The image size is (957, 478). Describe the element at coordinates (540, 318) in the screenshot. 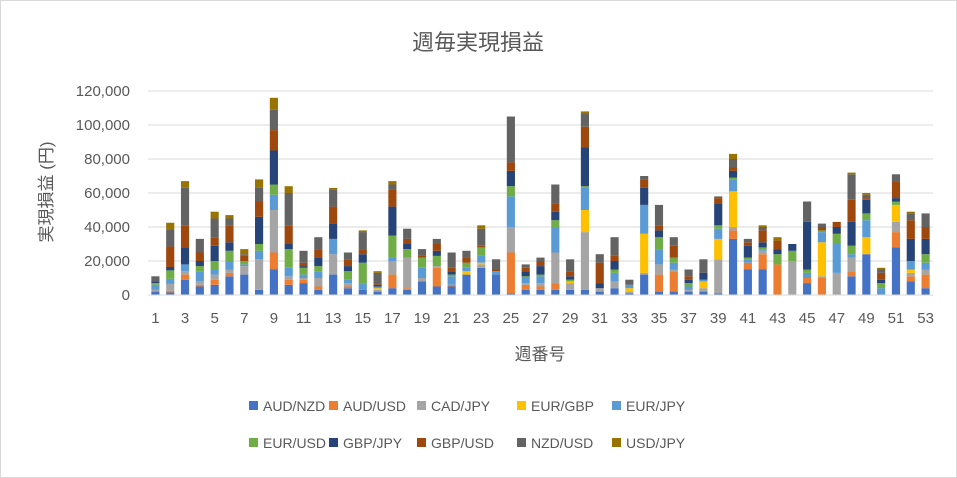

I see `x-tick-label: 27` at that location.